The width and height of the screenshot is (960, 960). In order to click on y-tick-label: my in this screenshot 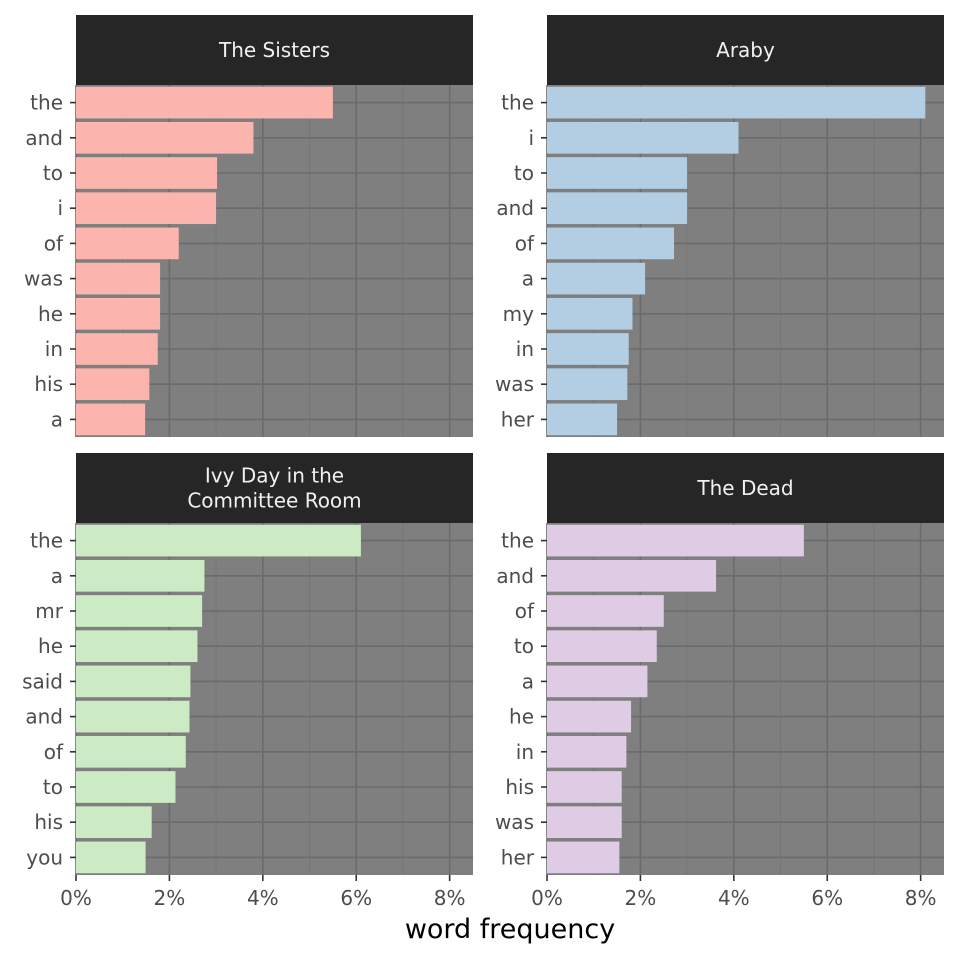, I will do `click(518, 314)`.